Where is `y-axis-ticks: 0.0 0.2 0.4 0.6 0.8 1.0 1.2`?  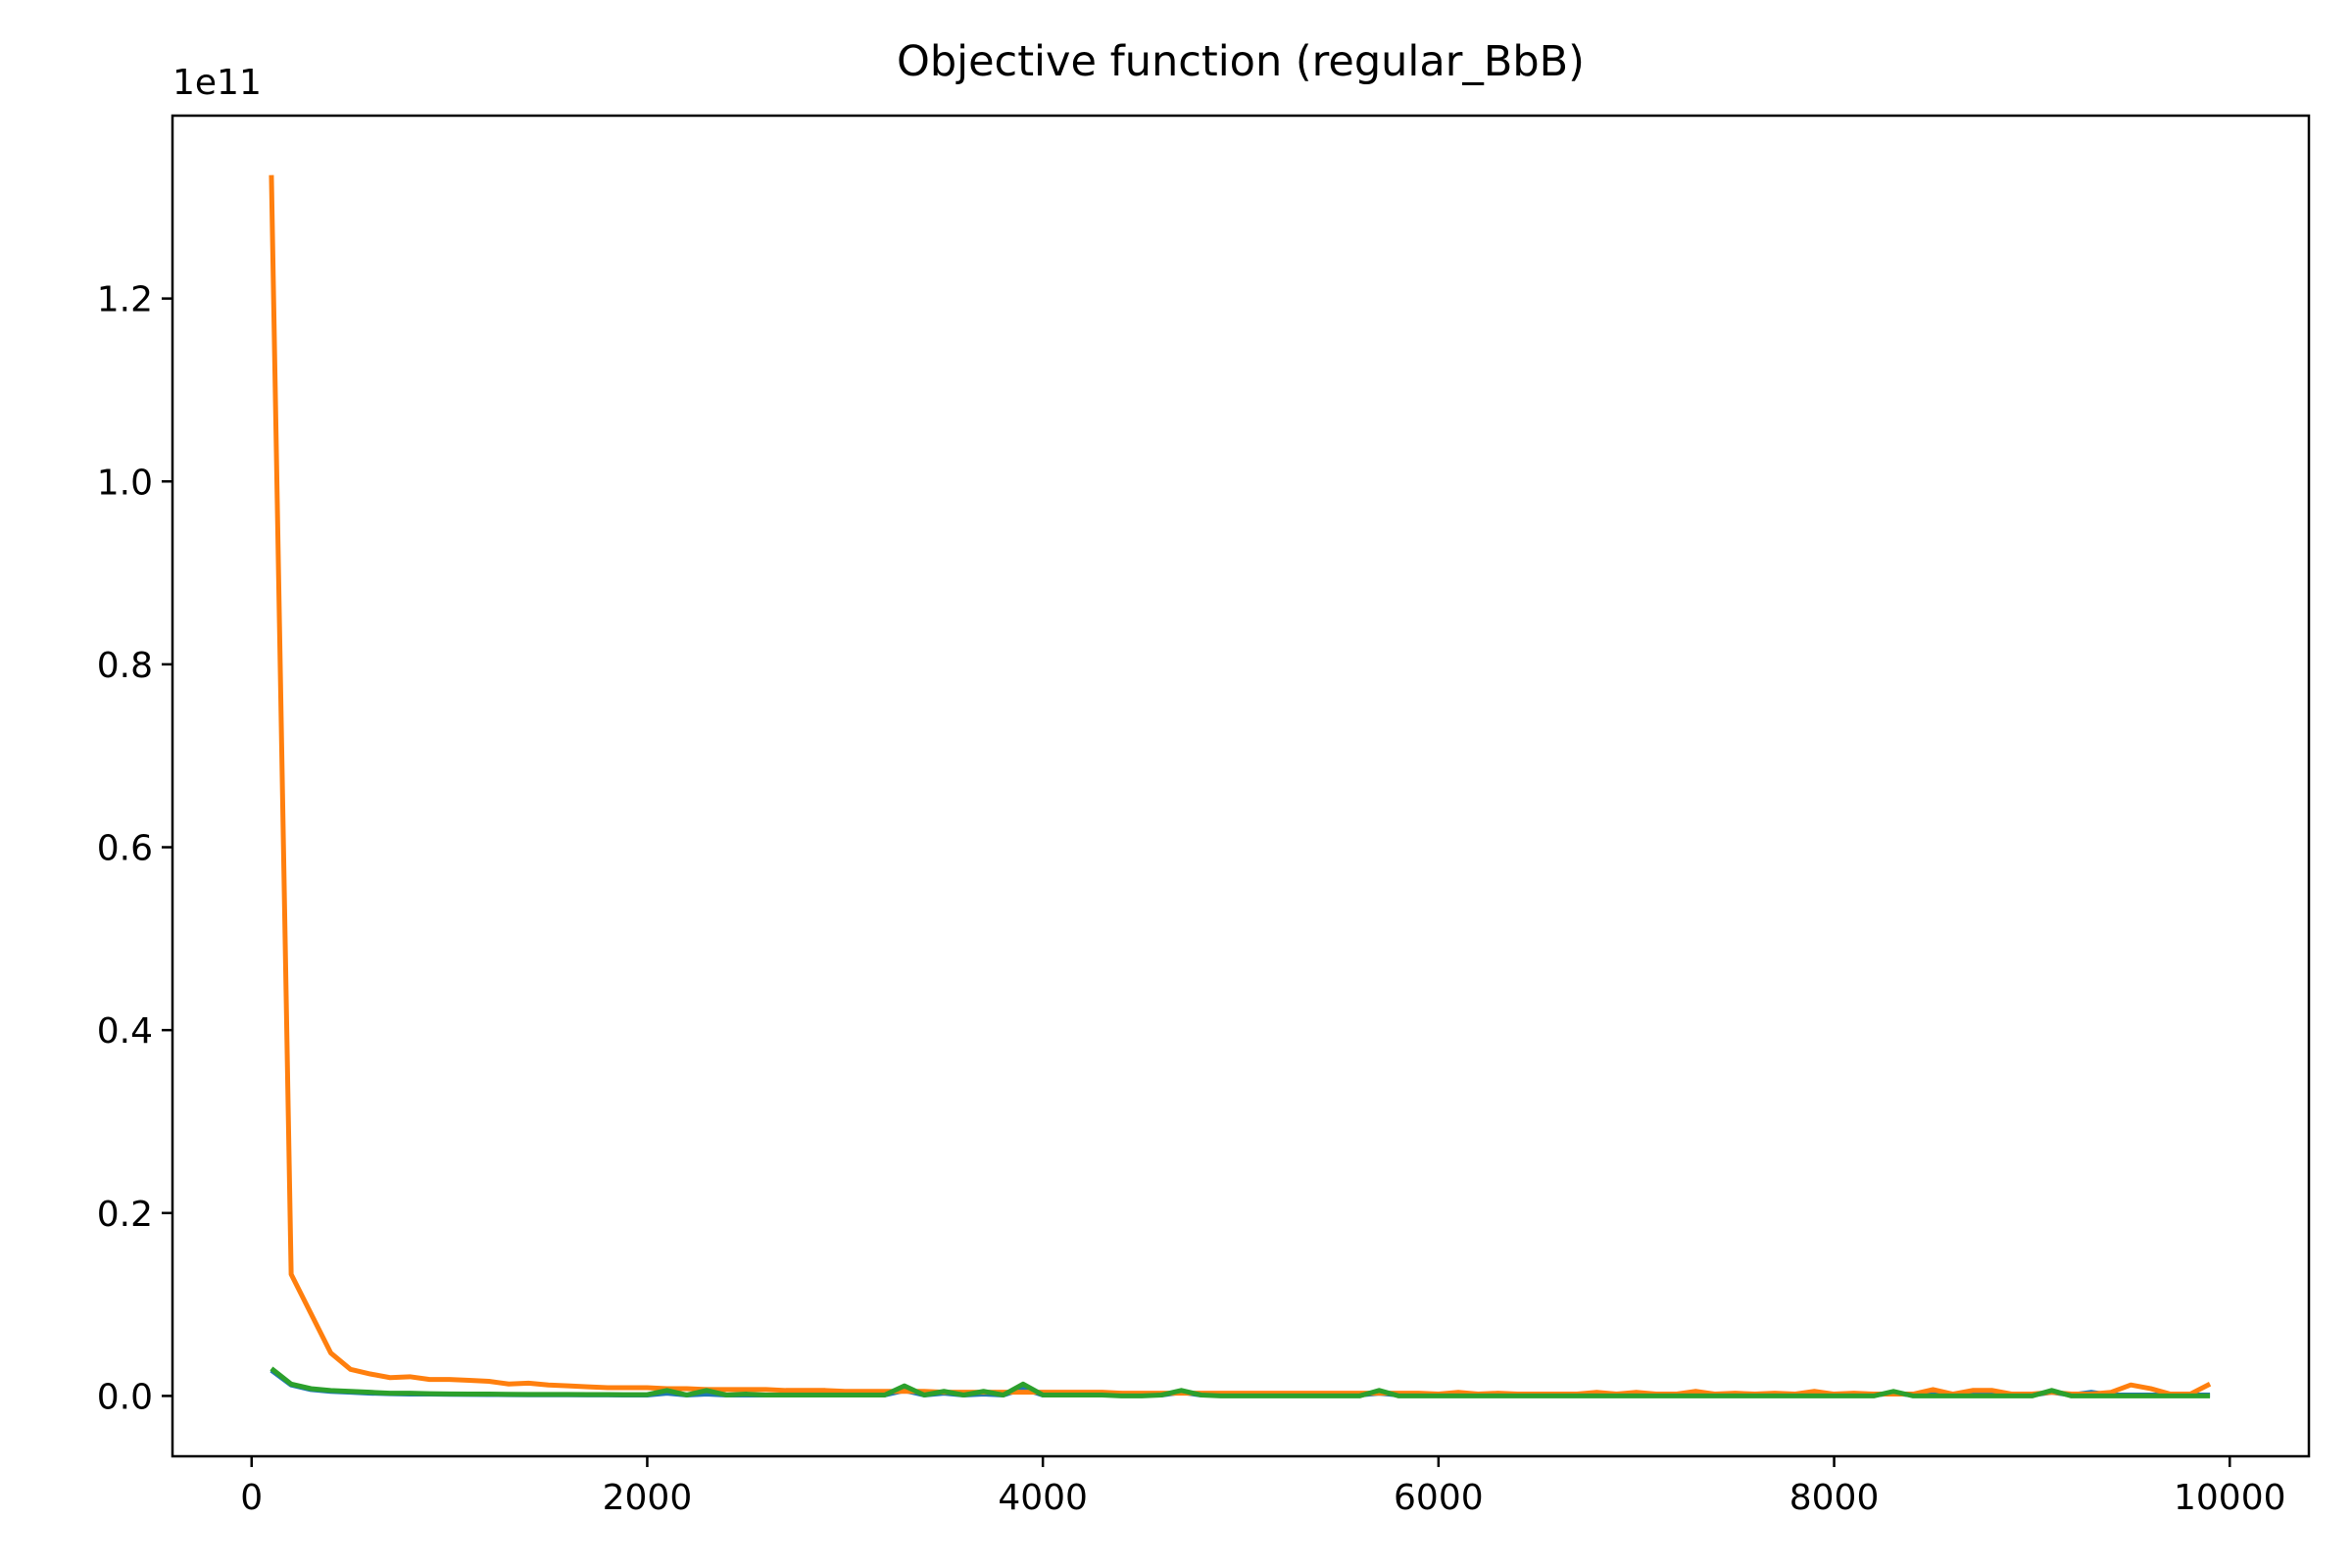 y-axis-ticks: 0.0 0.2 0.4 0.6 0.8 1.0 1.2 is located at coordinates (134, 848).